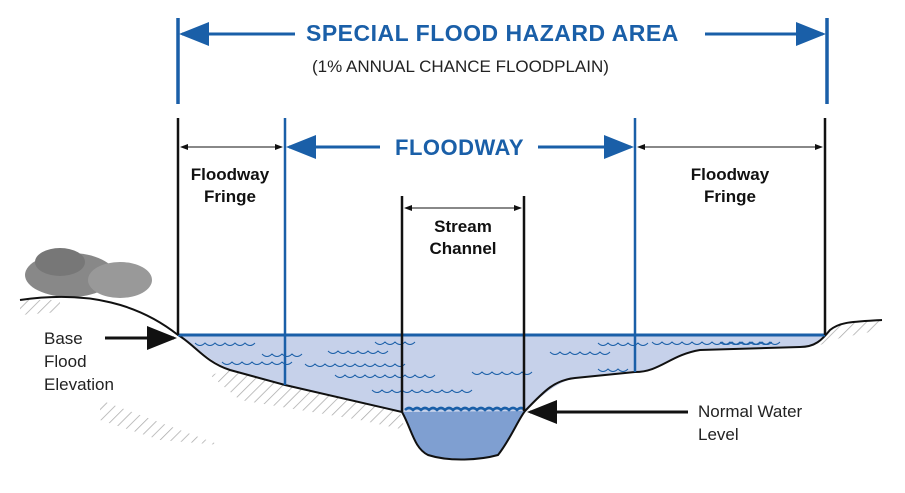  I want to click on flood-water, so click(501, 373).